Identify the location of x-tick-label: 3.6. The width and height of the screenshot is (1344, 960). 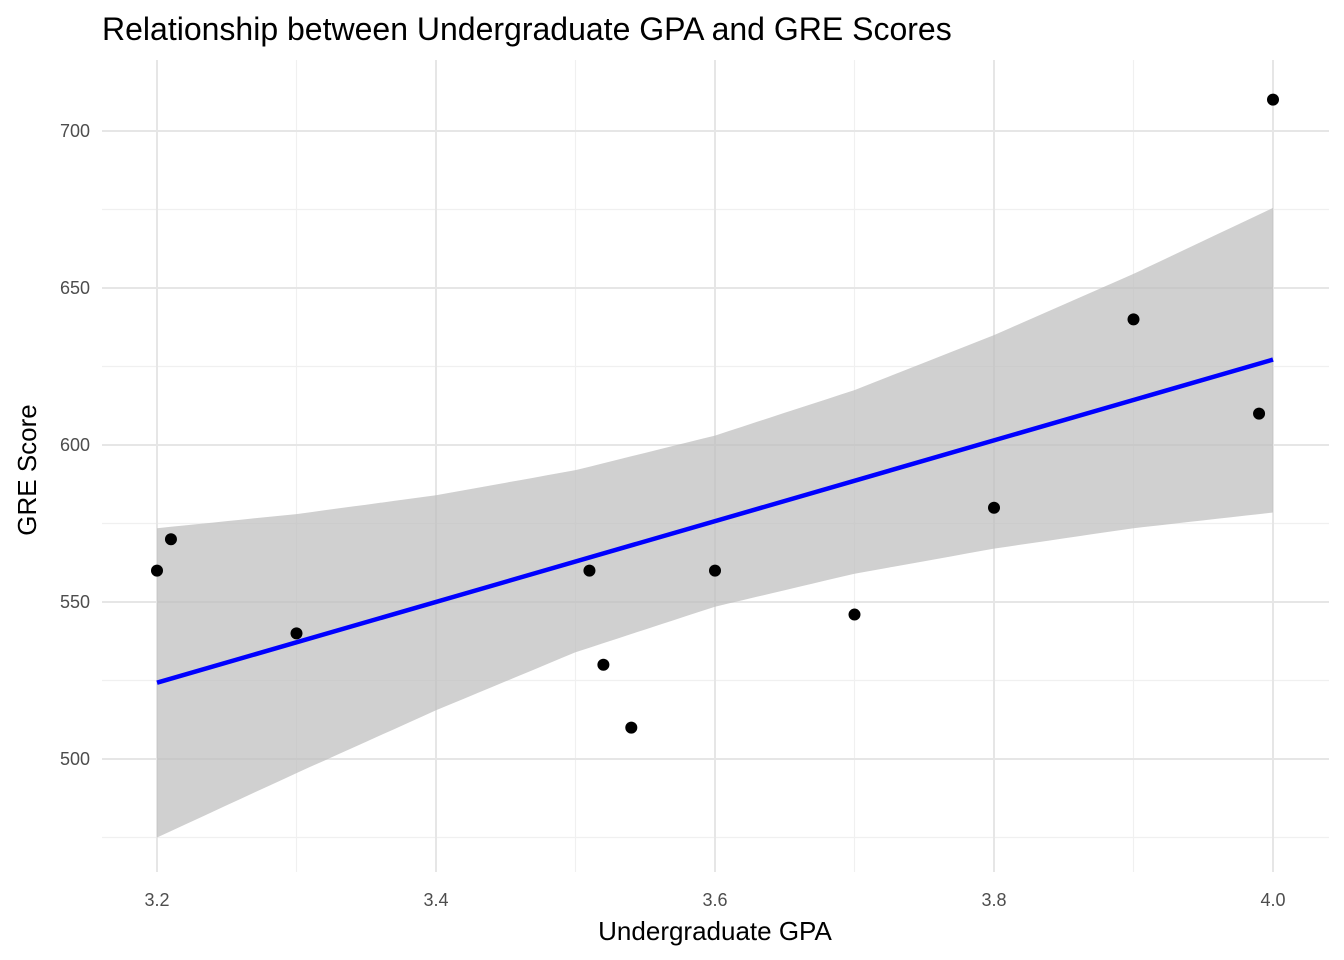
(714, 900).